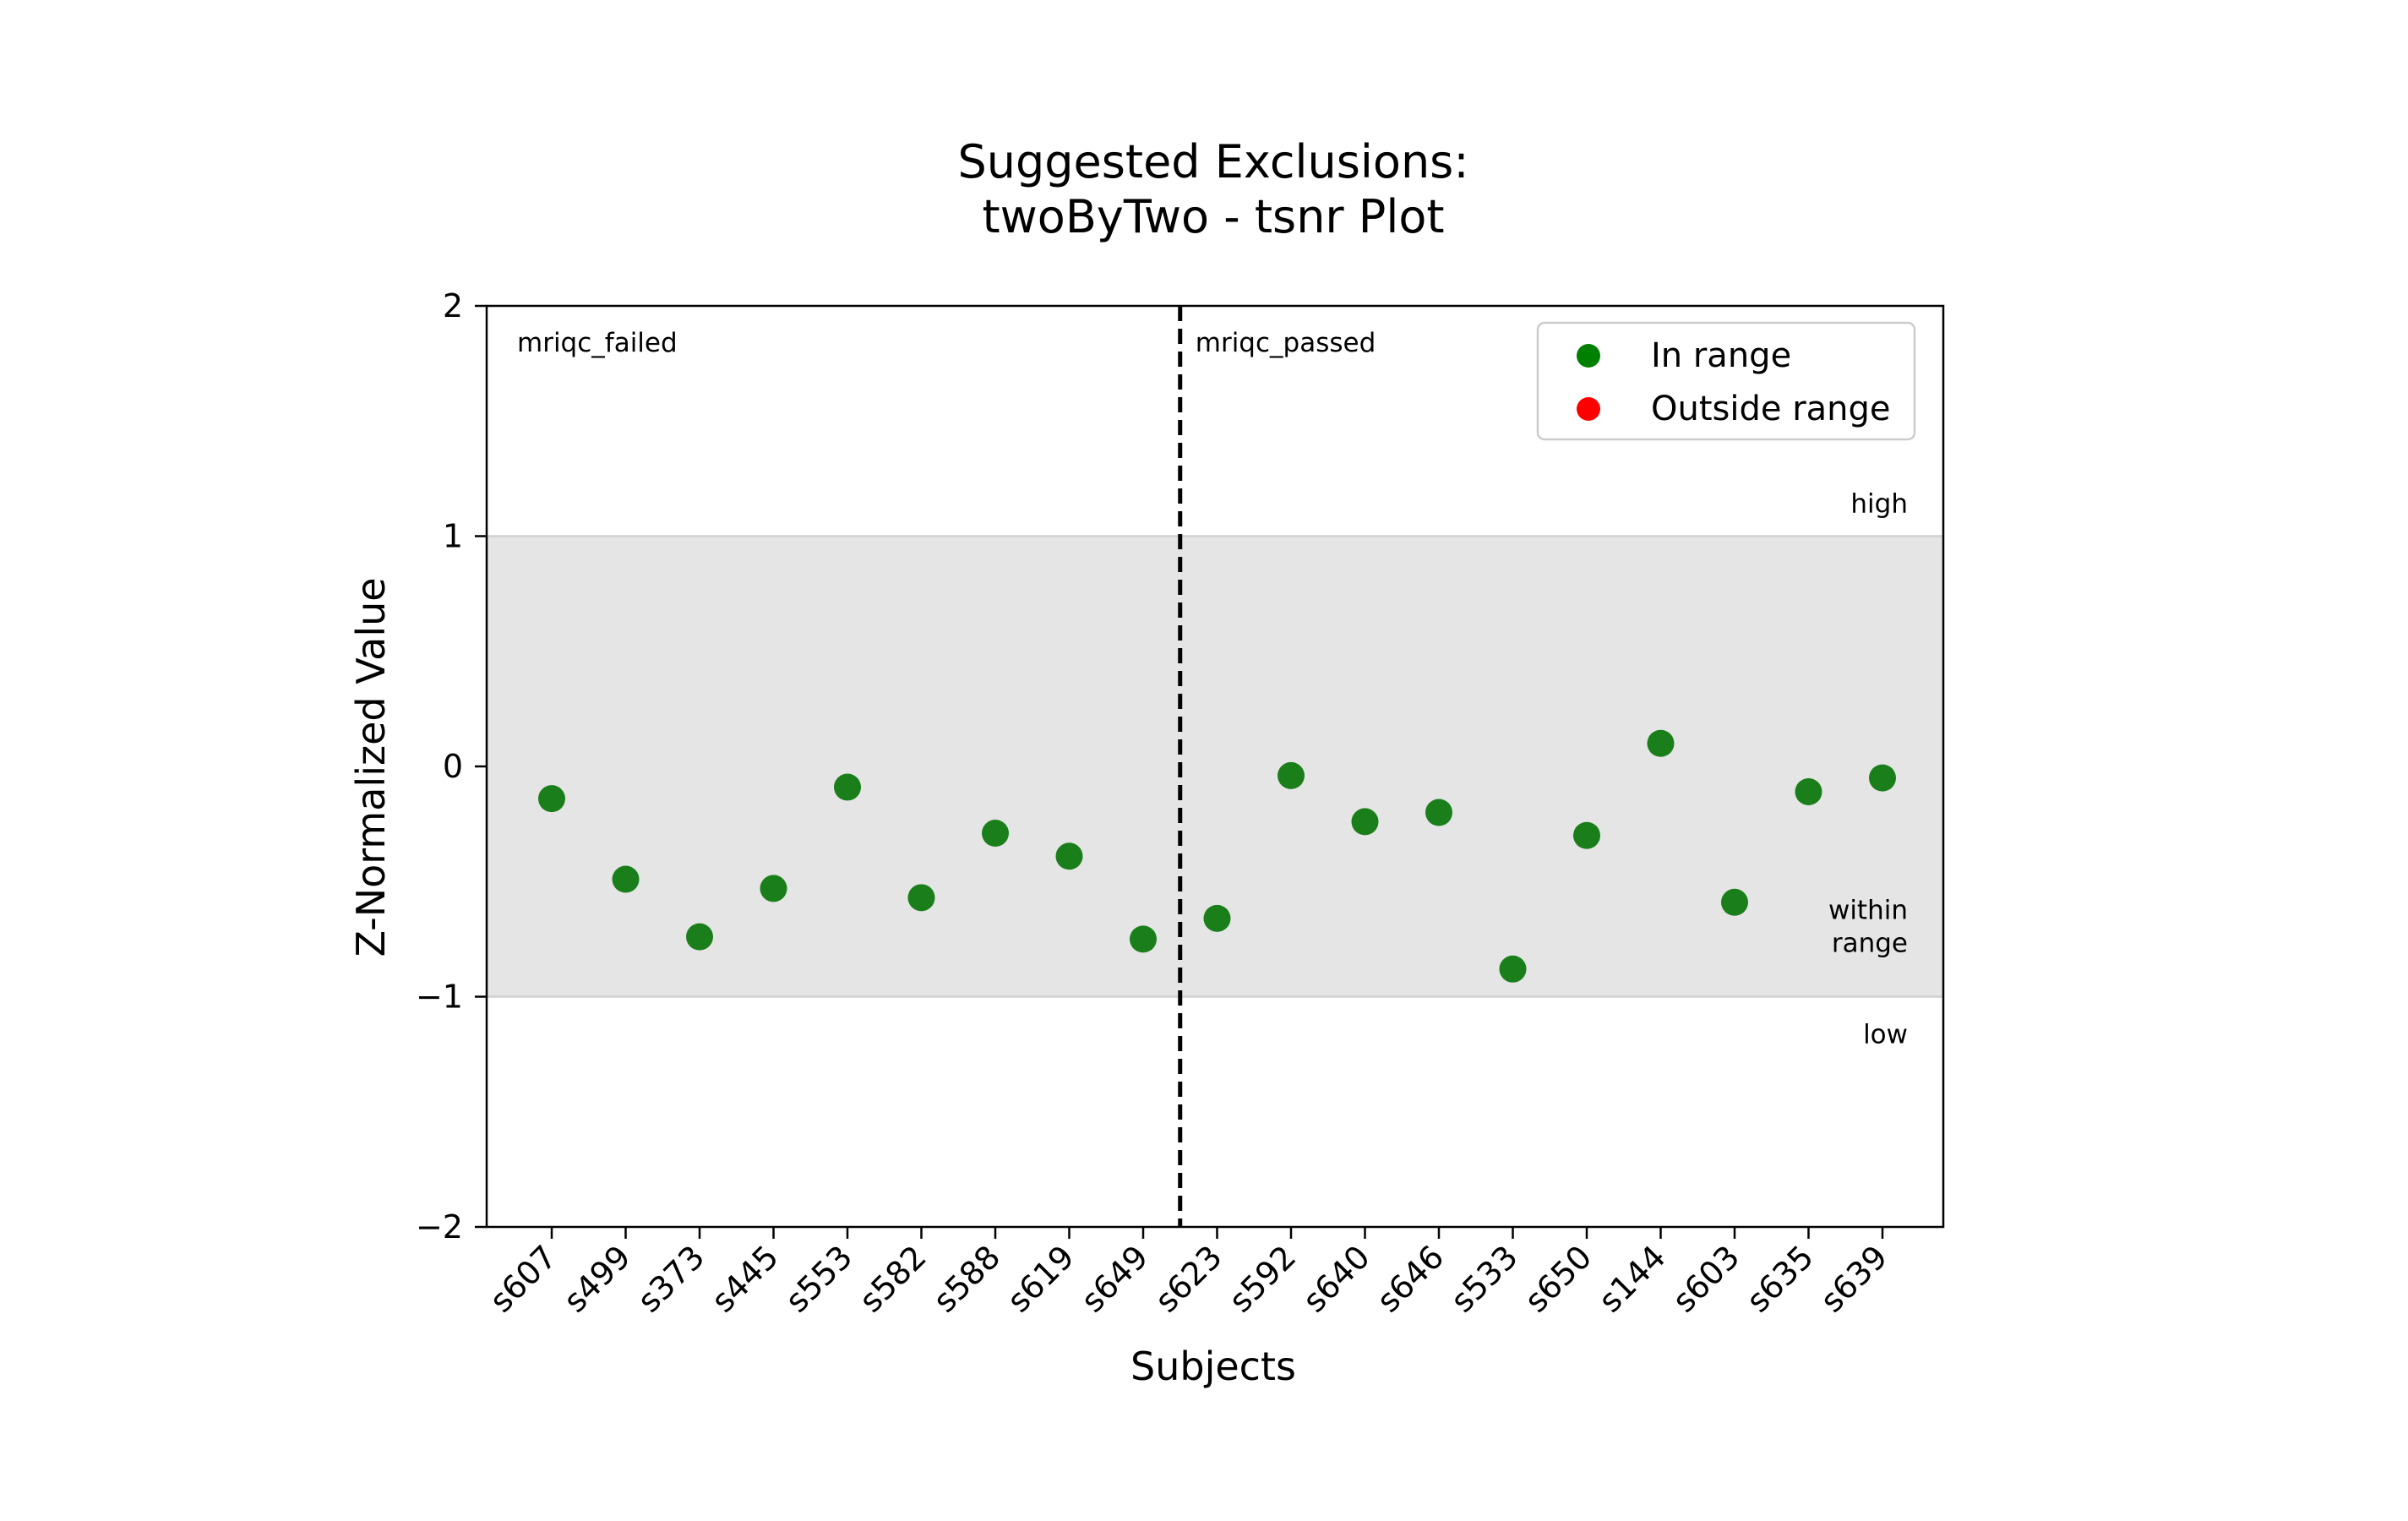 The width and height of the screenshot is (2408, 1521). What do you see at coordinates (440, 1227) in the screenshot?
I see `y-tick-label: −2` at bounding box center [440, 1227].